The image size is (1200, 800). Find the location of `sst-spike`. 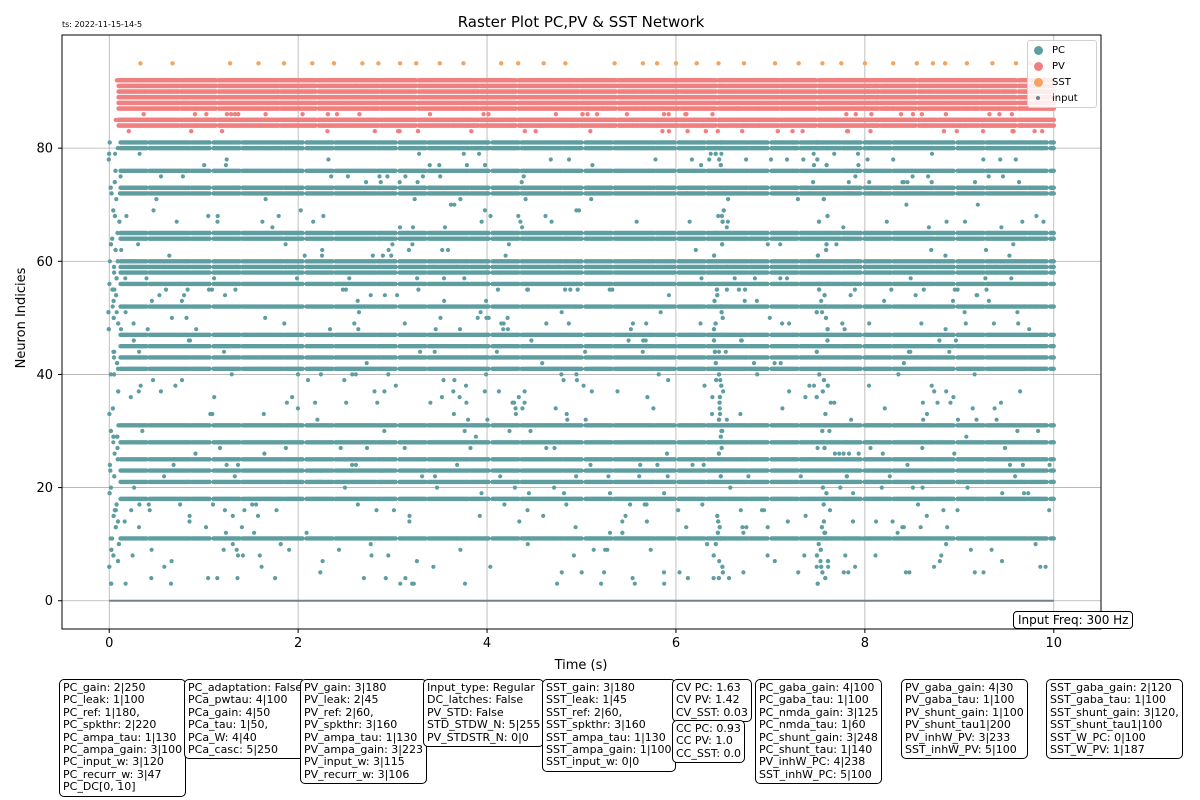

sst-spike is located at coordinates (614, 63).